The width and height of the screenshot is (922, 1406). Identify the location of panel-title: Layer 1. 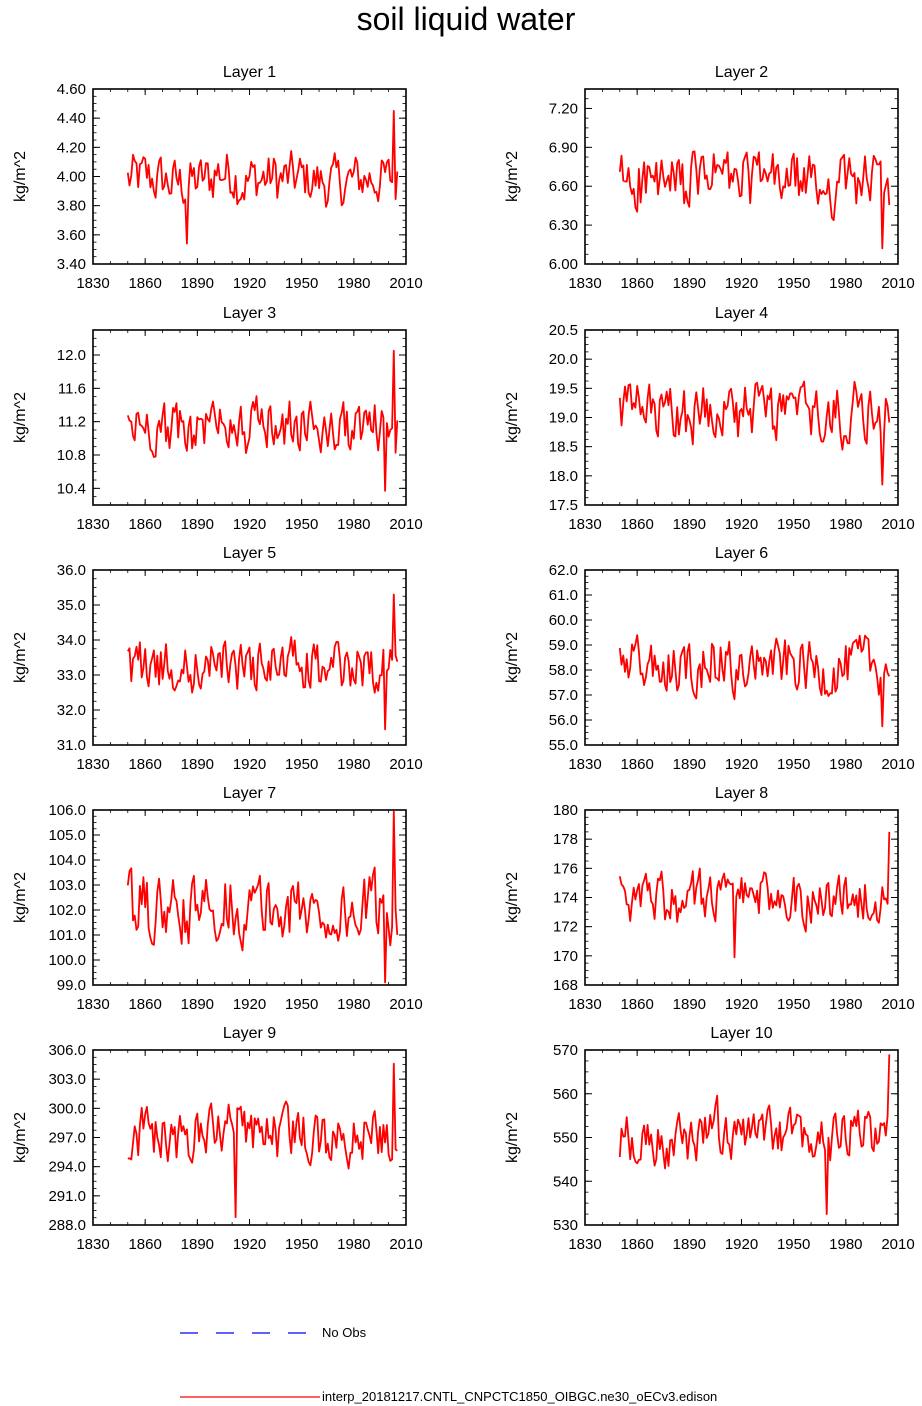
(249, 72).